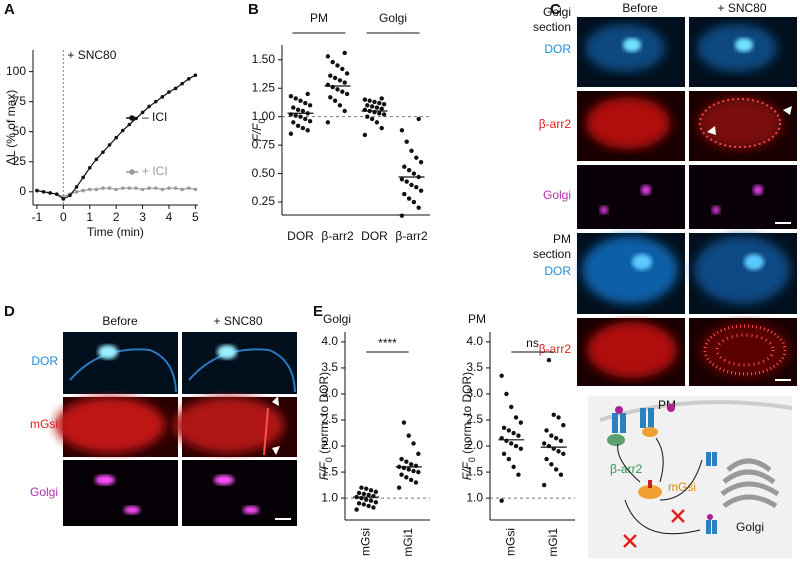 Image resolution: width=800 pixels, height=562 pixels. Describe the element at coordinates (264, 87) in the screenshot. I see `y-tick-label: 1.25` at that location.